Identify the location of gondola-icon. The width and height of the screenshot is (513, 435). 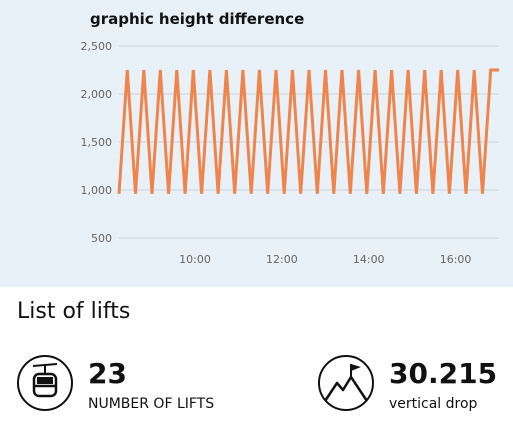
(45, 383).